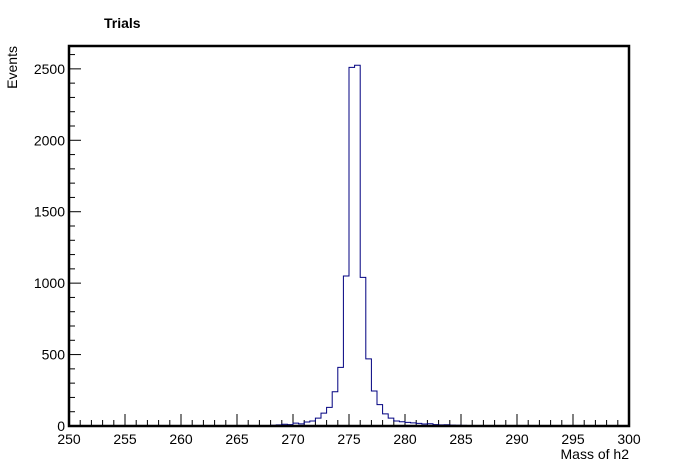  Describe the element at coordinates (12, 67) in the screenshot. I see `y-axis-title: Events` at that location.